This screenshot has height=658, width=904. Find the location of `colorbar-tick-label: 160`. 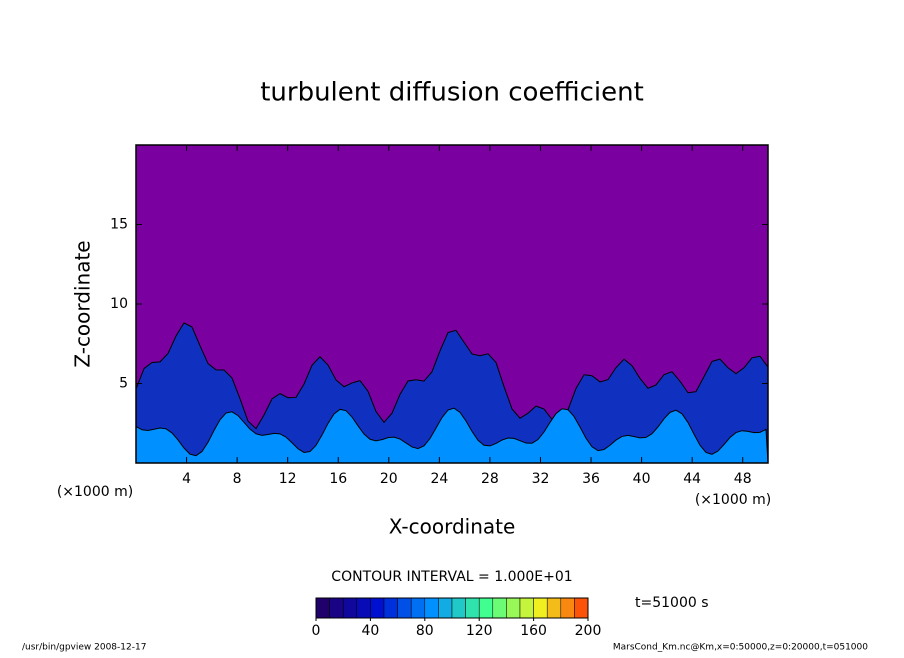

colorbar-tick-label: 160 is located at coordinates (533, 631).